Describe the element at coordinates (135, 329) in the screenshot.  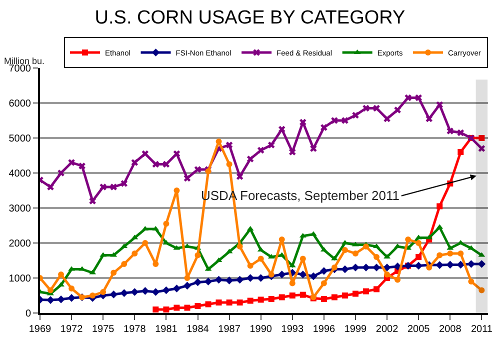
I see `x-tick-label: 1978` at that location.